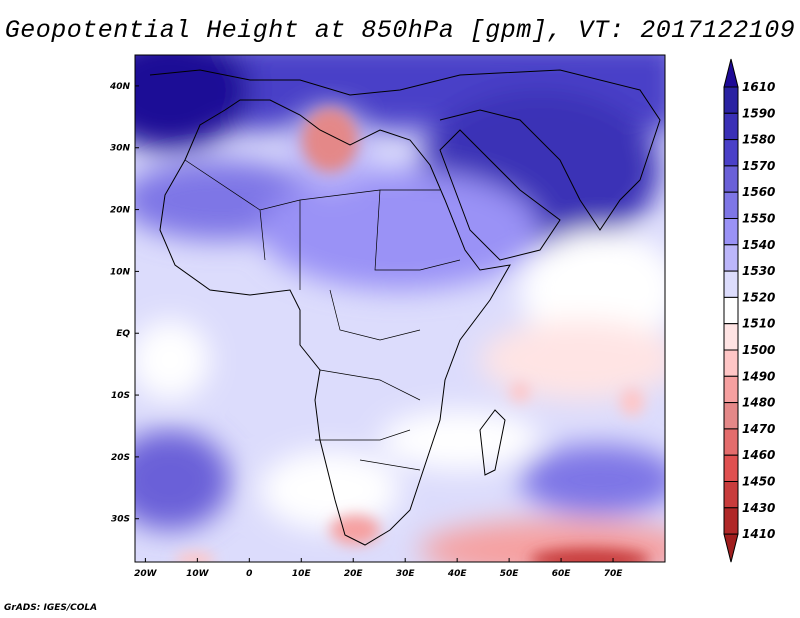  What do you see at coordinates (510, 574) in the screenshot?
I see `lon-tick-label: 50E` at bounding box center [510, 574].